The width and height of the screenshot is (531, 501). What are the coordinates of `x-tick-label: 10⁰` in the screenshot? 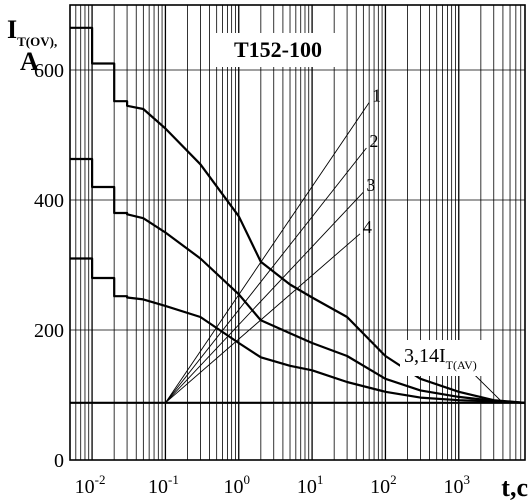 It's located at (237, 485).